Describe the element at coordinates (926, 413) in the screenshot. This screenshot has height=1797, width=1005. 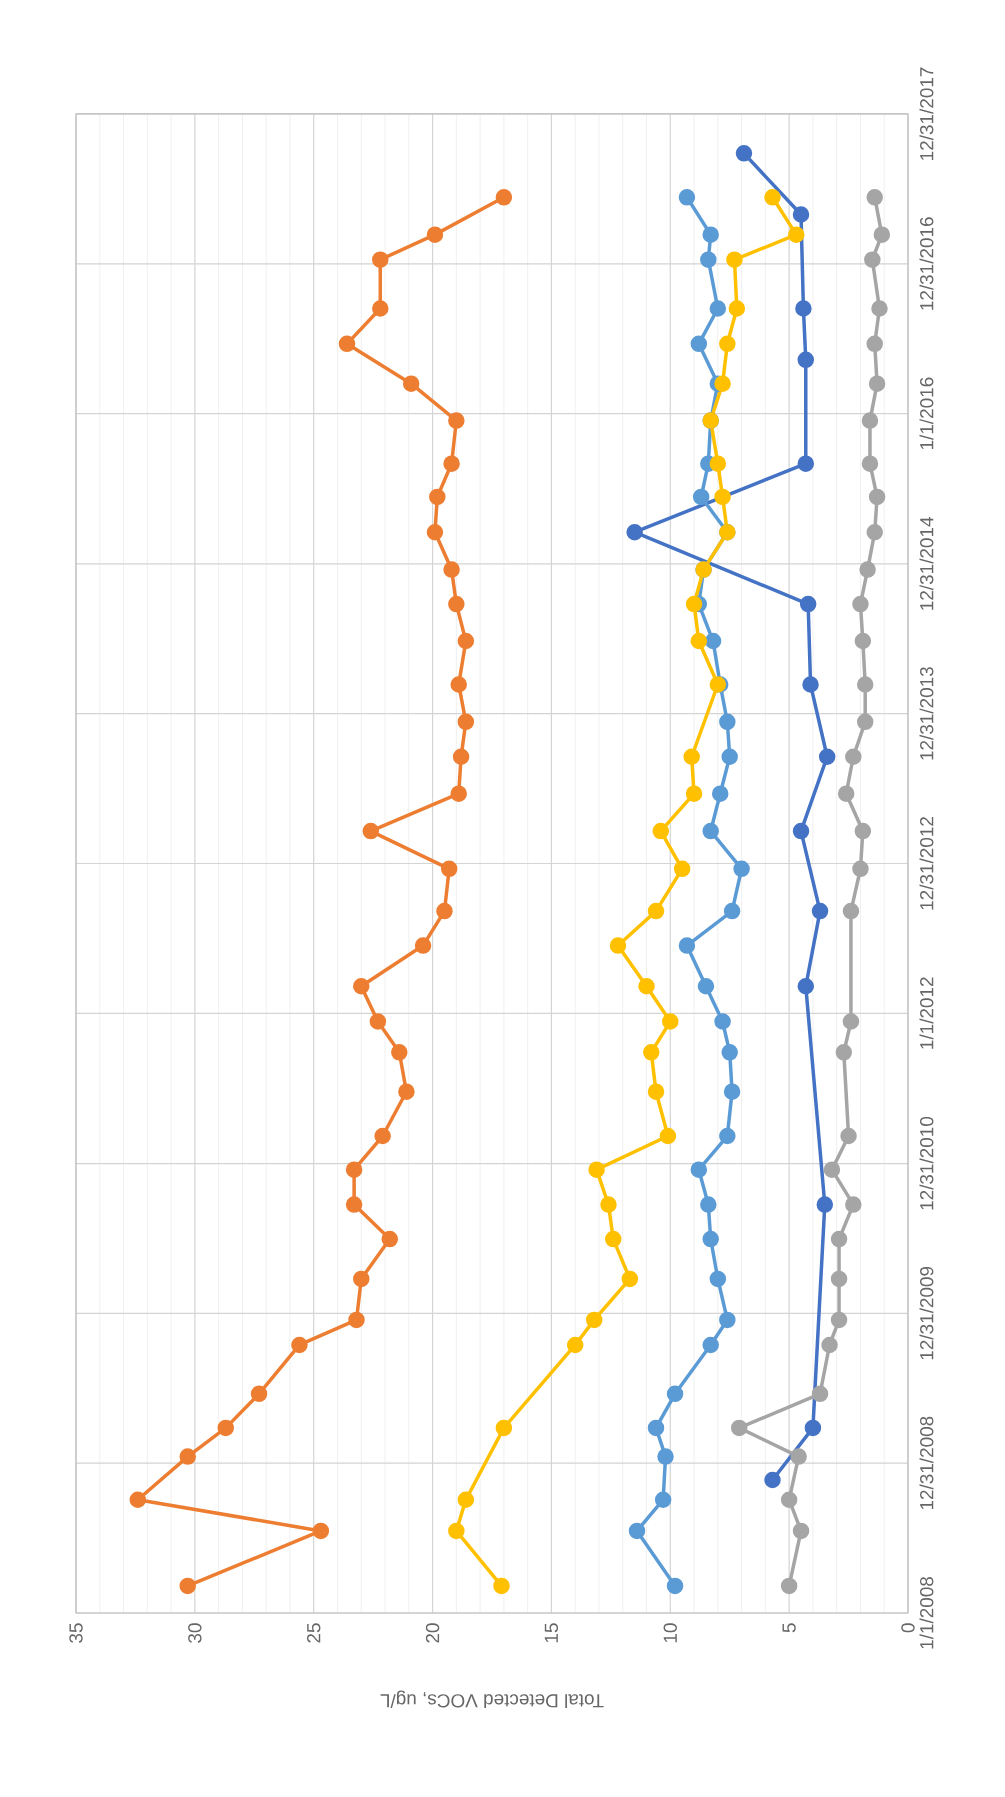
I see `y-tick-label: 1/1/2016` at that location.